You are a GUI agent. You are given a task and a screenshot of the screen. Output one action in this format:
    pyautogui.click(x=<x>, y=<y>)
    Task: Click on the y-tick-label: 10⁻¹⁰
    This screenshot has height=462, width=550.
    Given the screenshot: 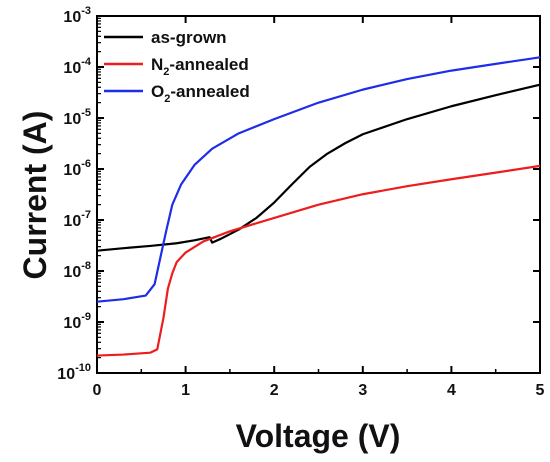 What is the action you would take?
    pyautogui.click(x=74, y=372)
    